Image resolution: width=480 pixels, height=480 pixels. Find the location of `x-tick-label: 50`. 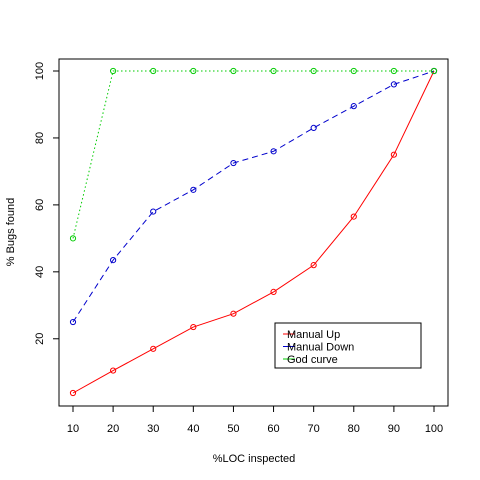

x-tick-label: 50 is located at coordinates (233, 429).